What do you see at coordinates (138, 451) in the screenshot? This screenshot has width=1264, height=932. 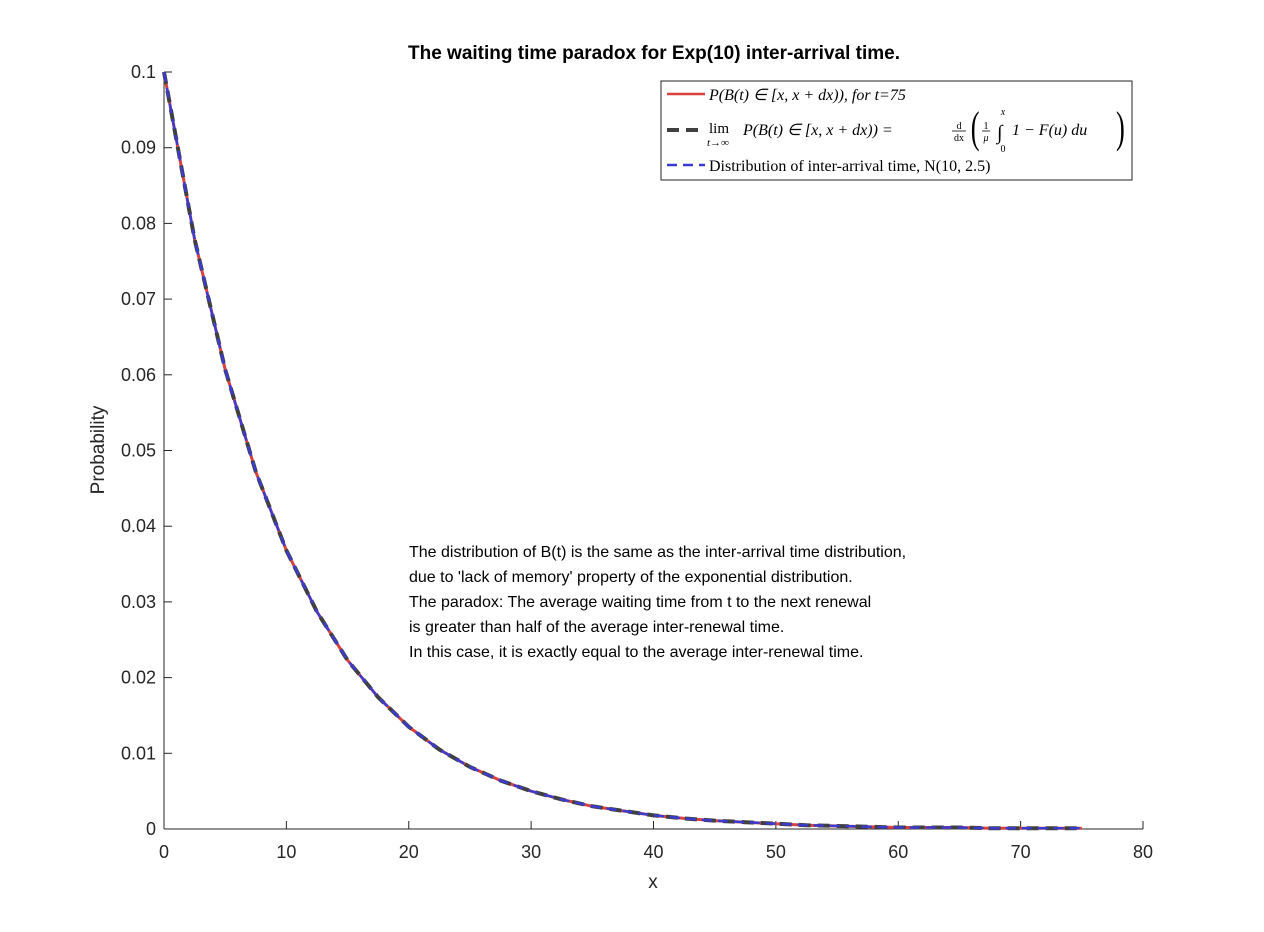 I see `y-tick-label: 0.05` at bounding box center [138, 451].